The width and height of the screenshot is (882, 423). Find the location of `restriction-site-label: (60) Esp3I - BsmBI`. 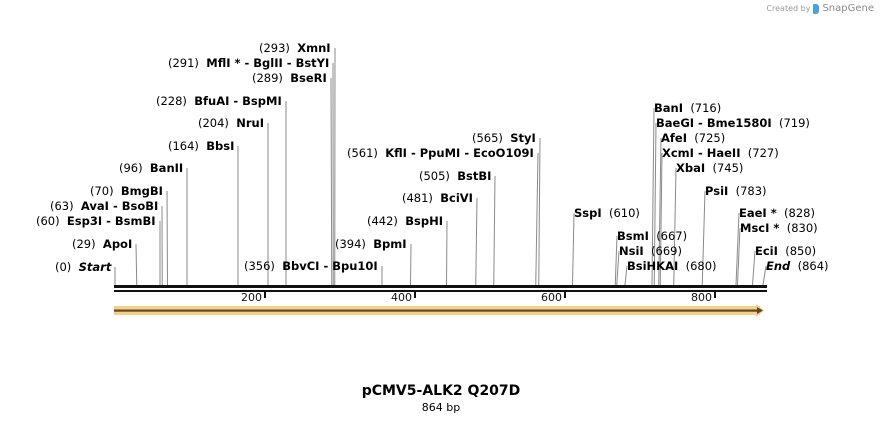

restriction-site-label: (60) Esp3I - BsmBI is located at coordinates (96, 221).